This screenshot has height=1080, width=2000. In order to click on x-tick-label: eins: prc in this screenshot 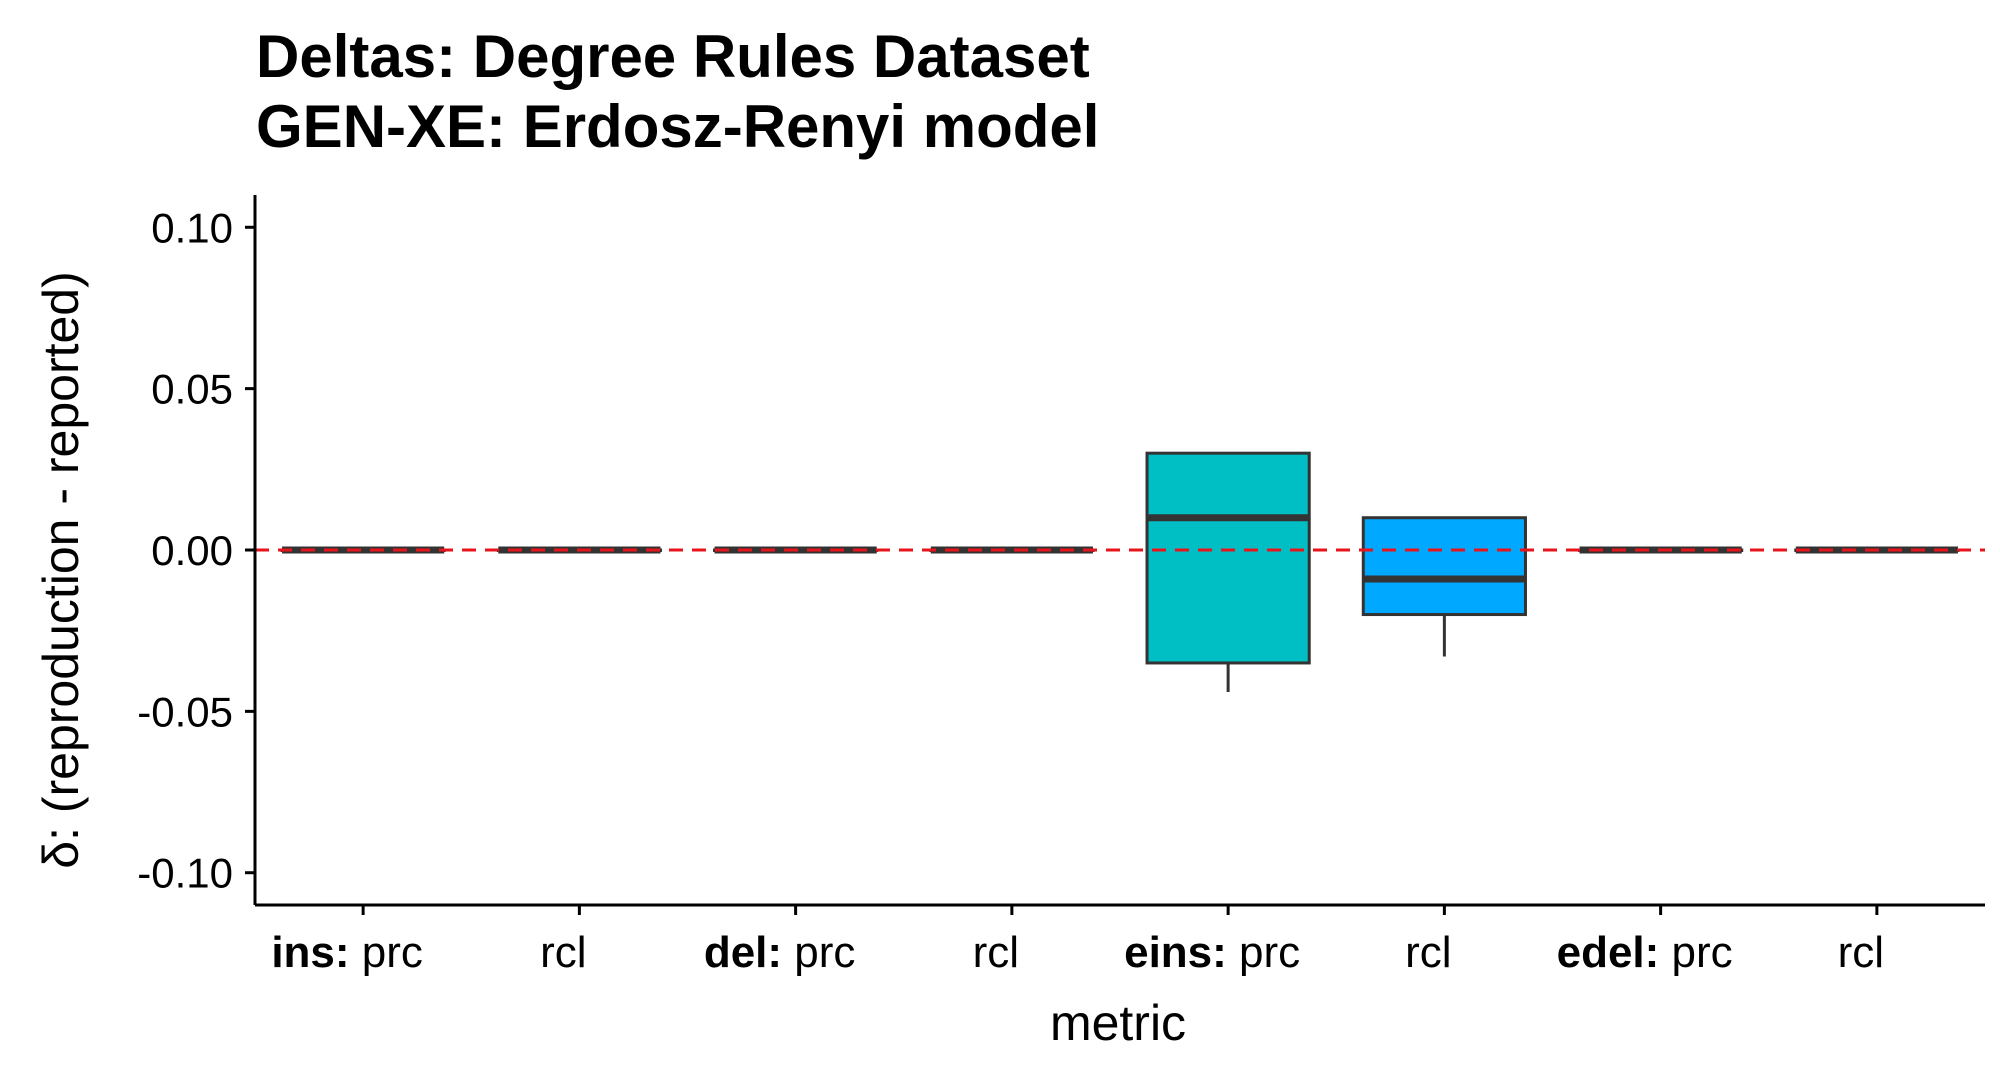, I will do `click(1212, 952)`.